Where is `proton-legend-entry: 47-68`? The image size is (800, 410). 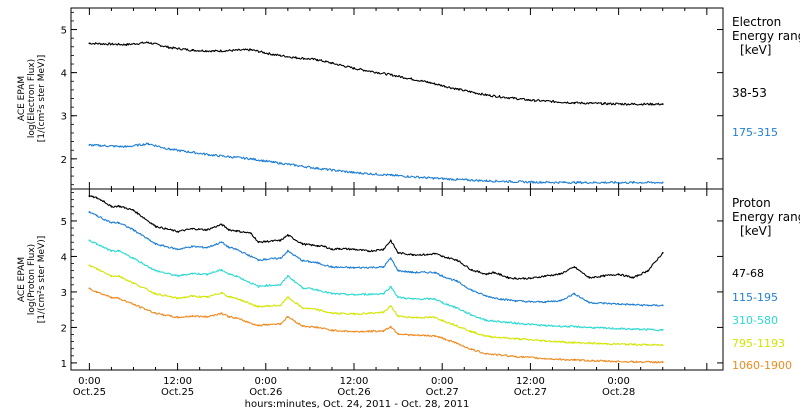 proton-legend-entry: 47-68 is located at coordinates (748, 273).